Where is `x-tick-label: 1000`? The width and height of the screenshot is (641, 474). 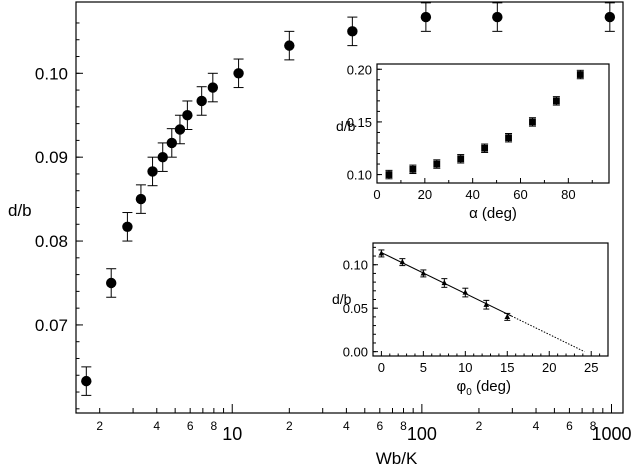
x-tick-label: 1000 is located at coordinates (611, 434).